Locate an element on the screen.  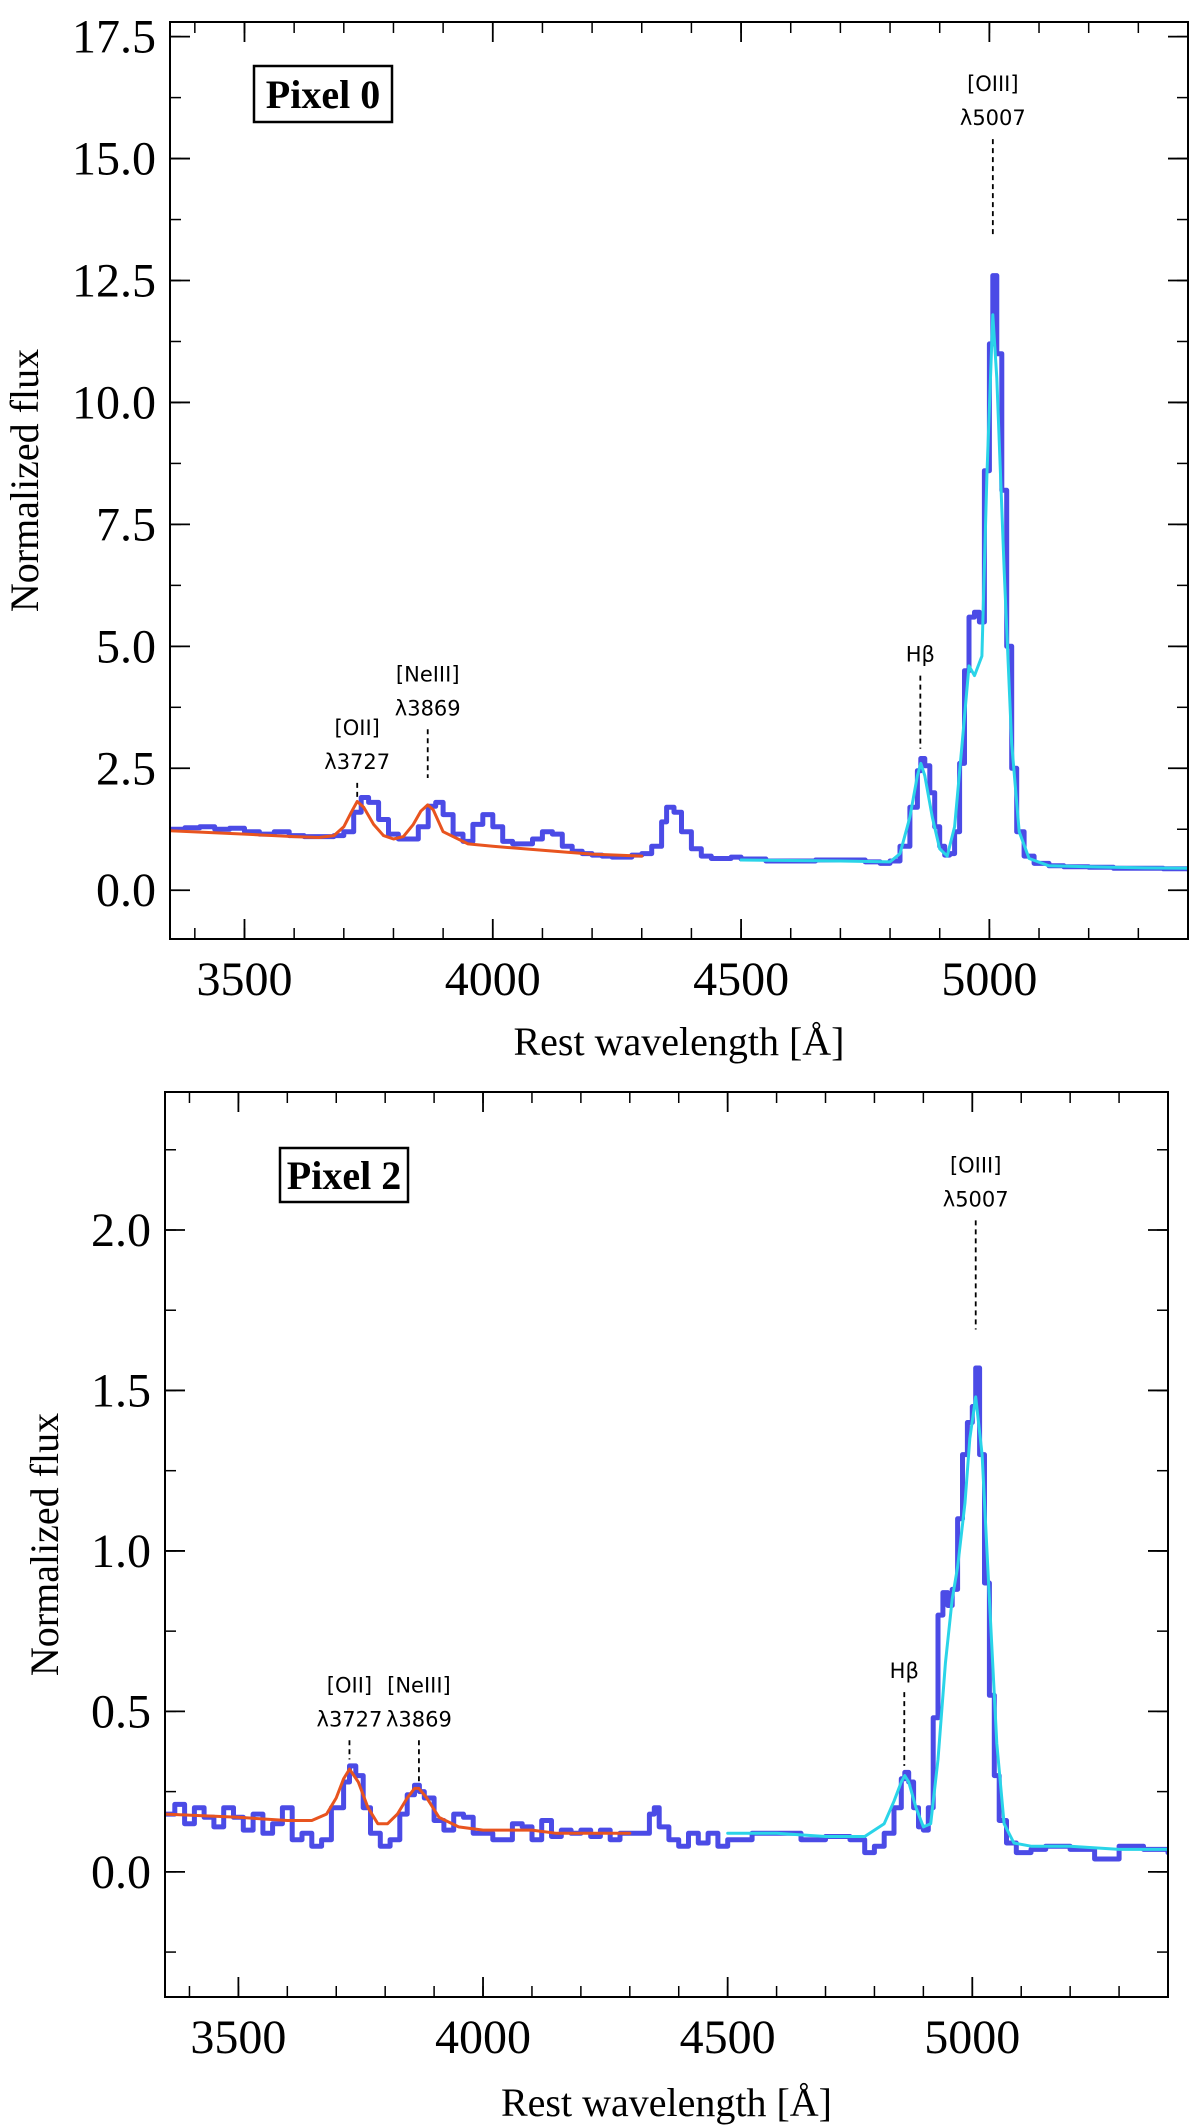
y-tick-label: 15.0 is located at coordinates (114, 159).